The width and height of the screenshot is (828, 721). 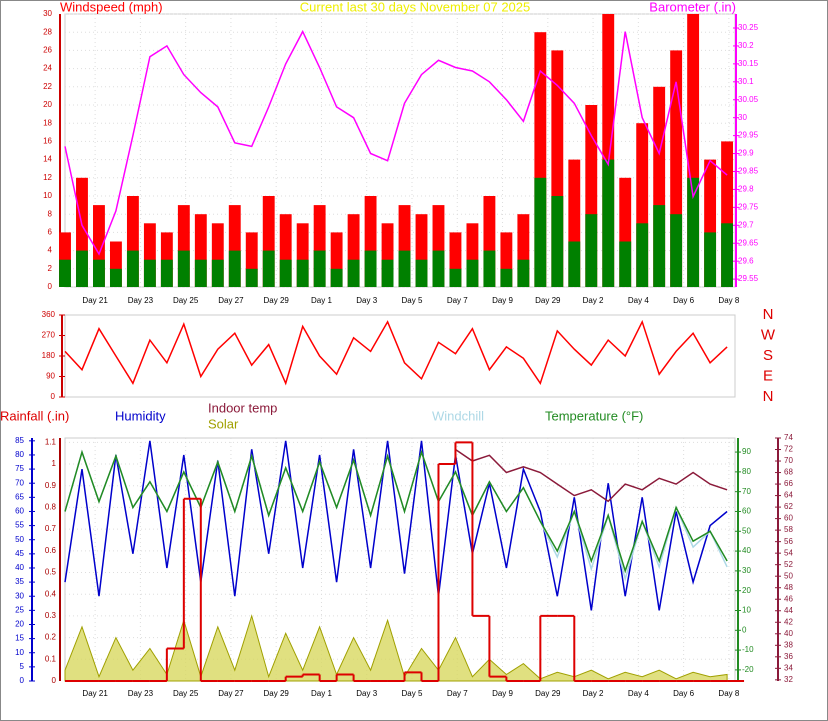 What do you see at coordinates (788, 437) in the screenshot?
I see `y4-tick-label: 74` at bounding box center [788, 437].